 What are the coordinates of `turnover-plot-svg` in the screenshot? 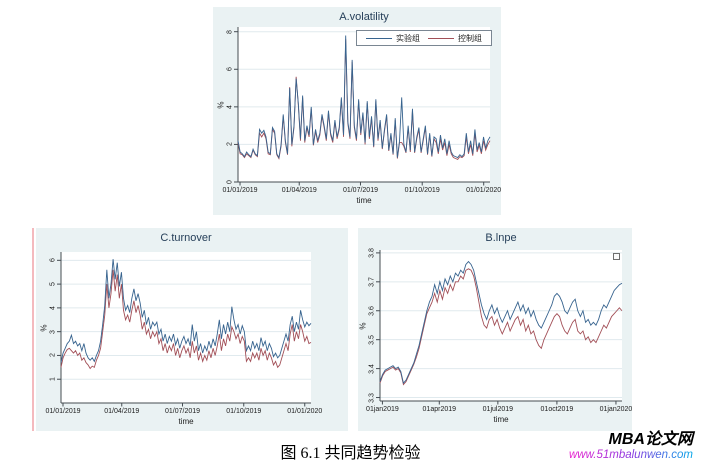 It's located at (184, 329).